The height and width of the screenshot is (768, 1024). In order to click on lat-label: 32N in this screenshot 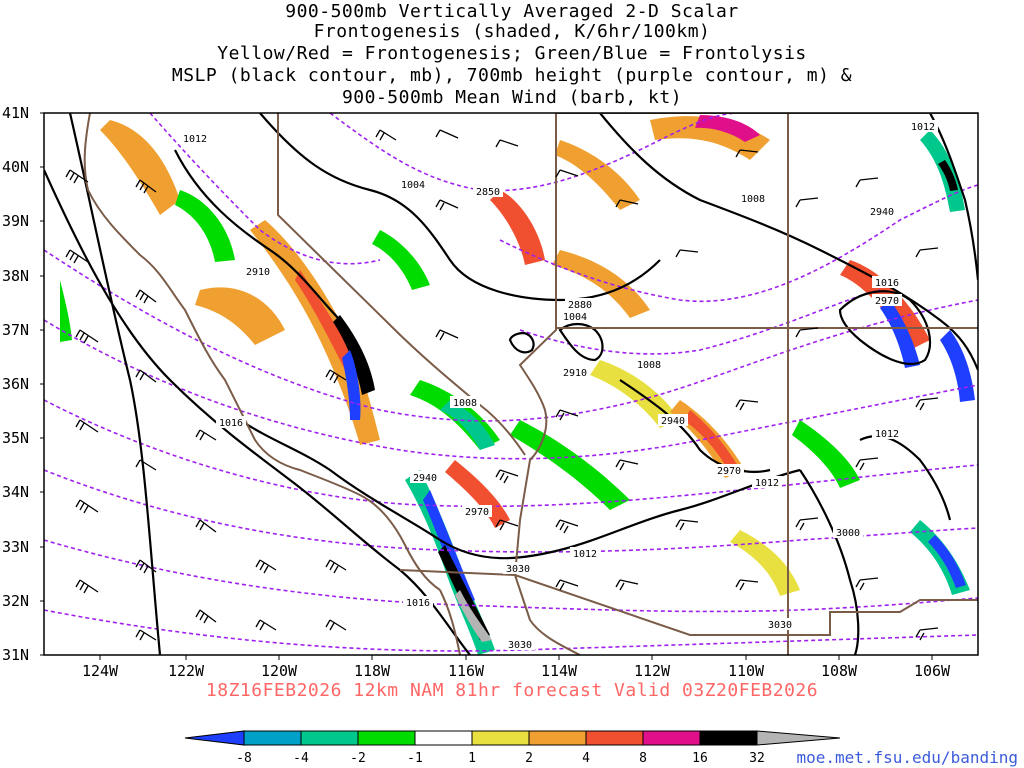, I will do `click(15, 601)`.